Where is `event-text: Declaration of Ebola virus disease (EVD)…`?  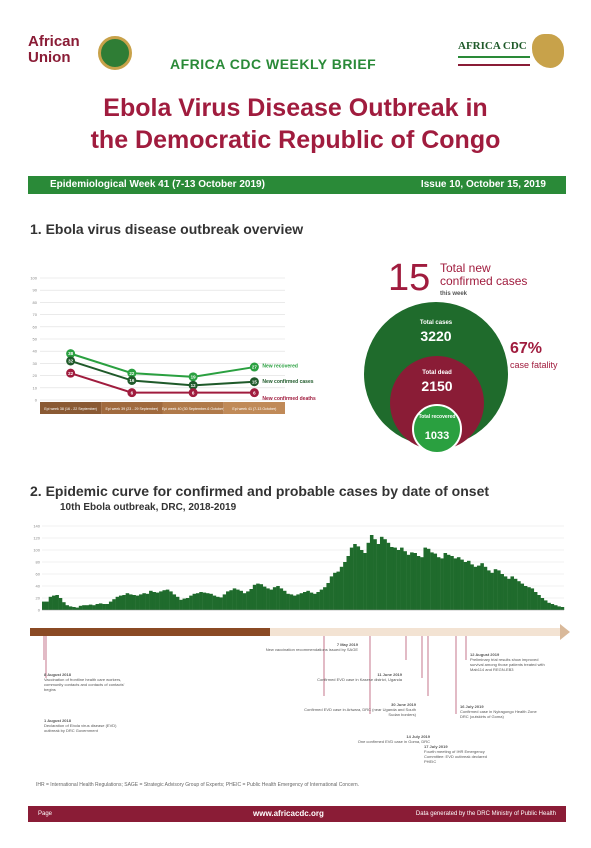 event-text: Declaration of Ebola virus disease (EVD)… is located at coordinates (80, 728).